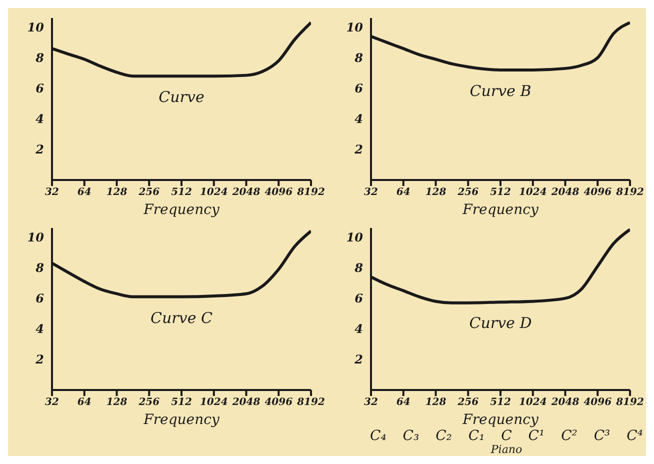  What do you see at coordinates (501, 91) in the screenshot?
I see `series-label: Curve B` at bounding box center [501, 91].